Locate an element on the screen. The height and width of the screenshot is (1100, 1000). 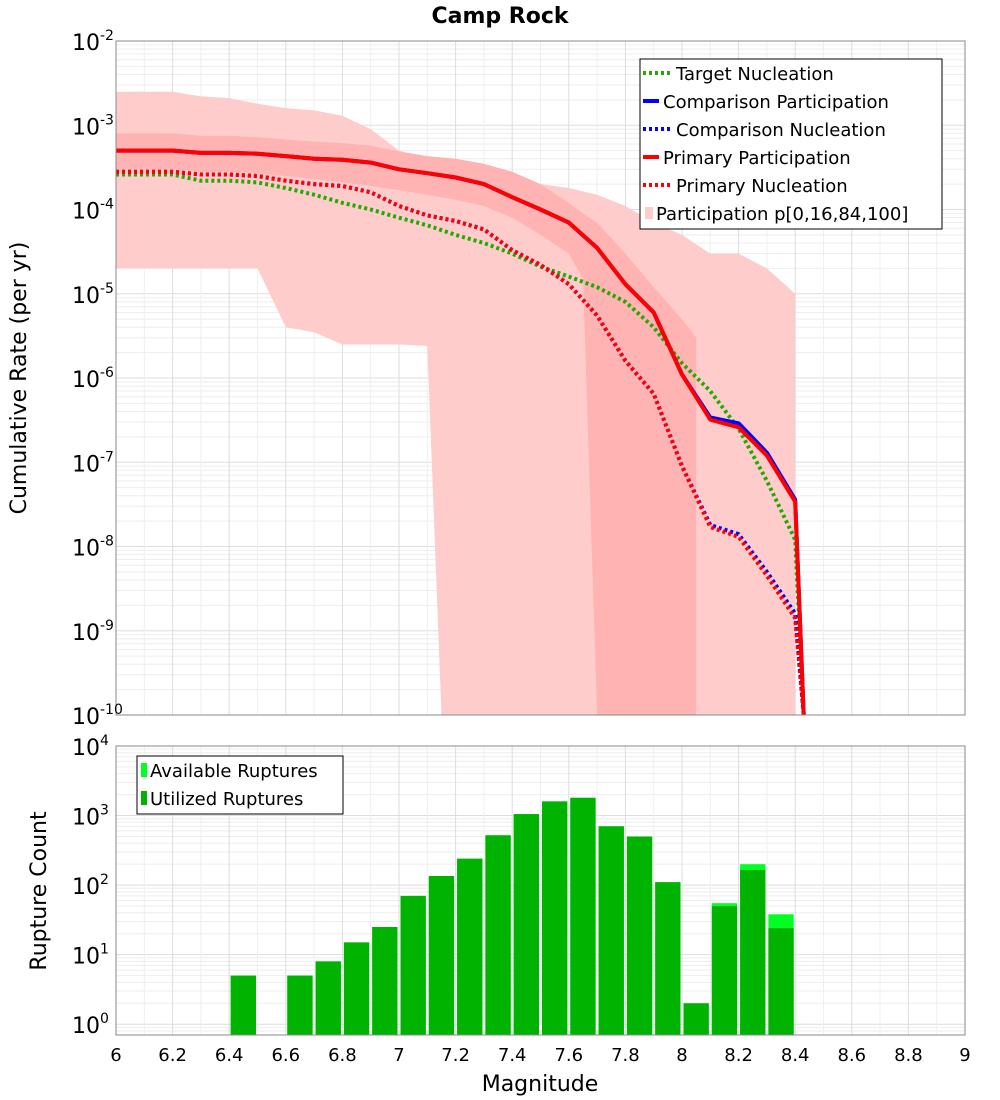
top-y-axis-label: Cumulative Rate (per yr) is located at coordinates (19, 378).